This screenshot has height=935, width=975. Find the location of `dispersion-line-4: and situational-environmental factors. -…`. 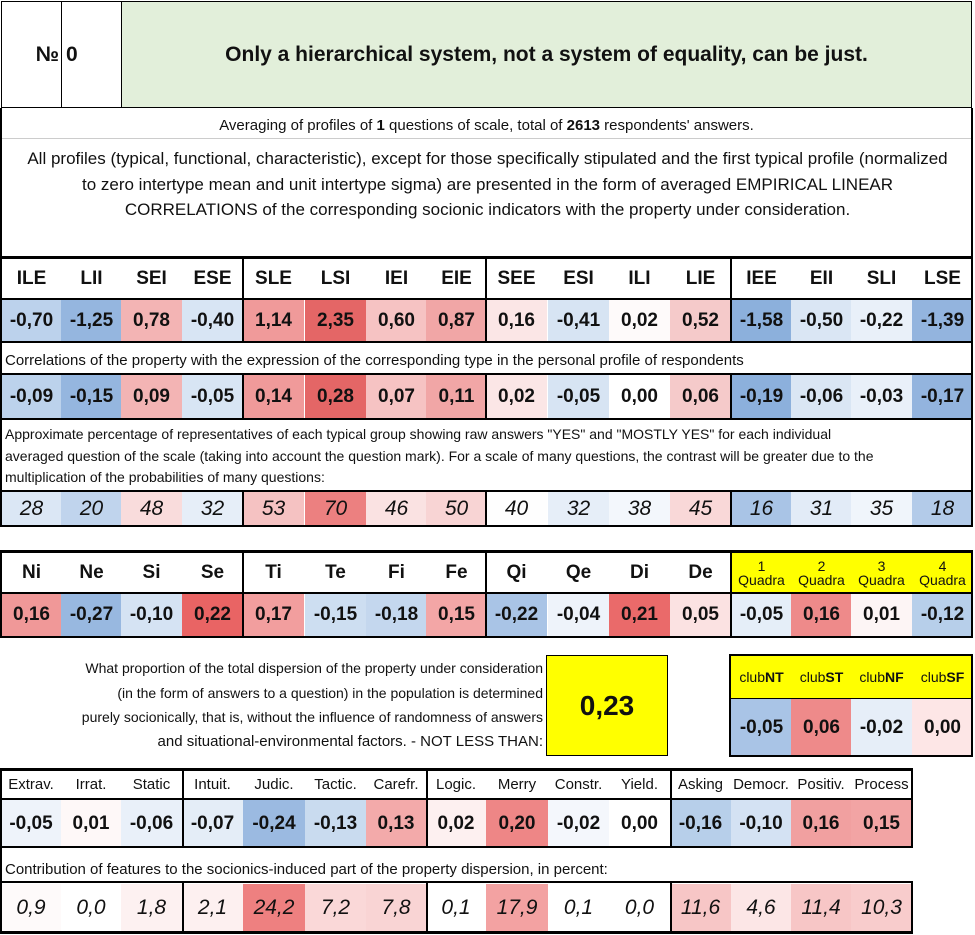

dispersion-line-4: and situational-environmental factors. -… is located at coordinates (350, 741).